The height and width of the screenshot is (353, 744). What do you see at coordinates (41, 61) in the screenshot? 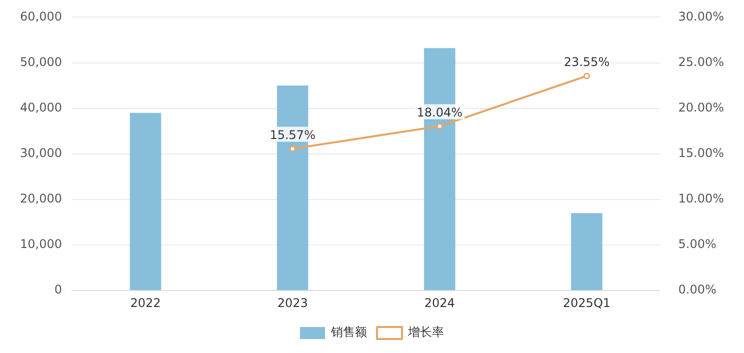
I see `y-tick-label: 50,000` at bounding box center [41, 61].